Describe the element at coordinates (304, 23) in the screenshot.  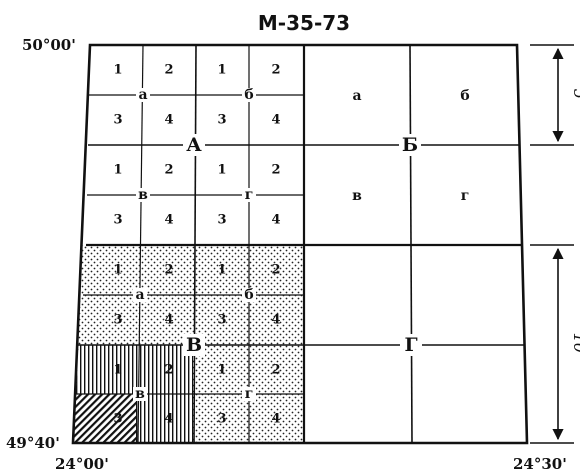
I see `sheet-title: M-35-73` at that location.